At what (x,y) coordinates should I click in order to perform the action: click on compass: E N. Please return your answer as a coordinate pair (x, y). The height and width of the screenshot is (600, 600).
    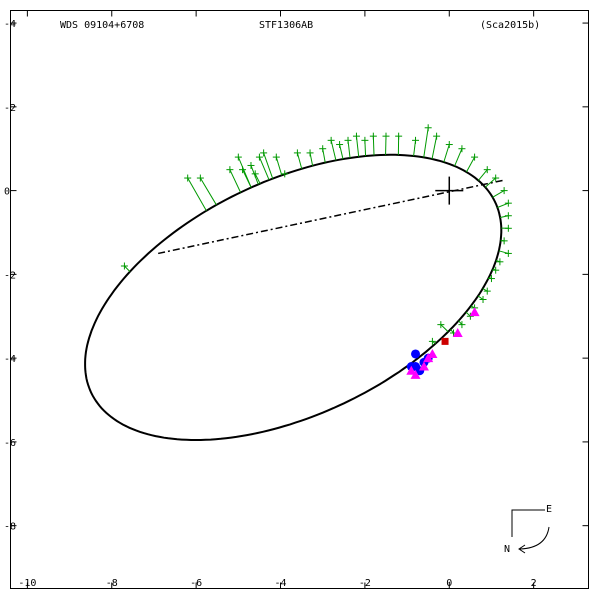
    Looking at the image, I should click on (528, 529).